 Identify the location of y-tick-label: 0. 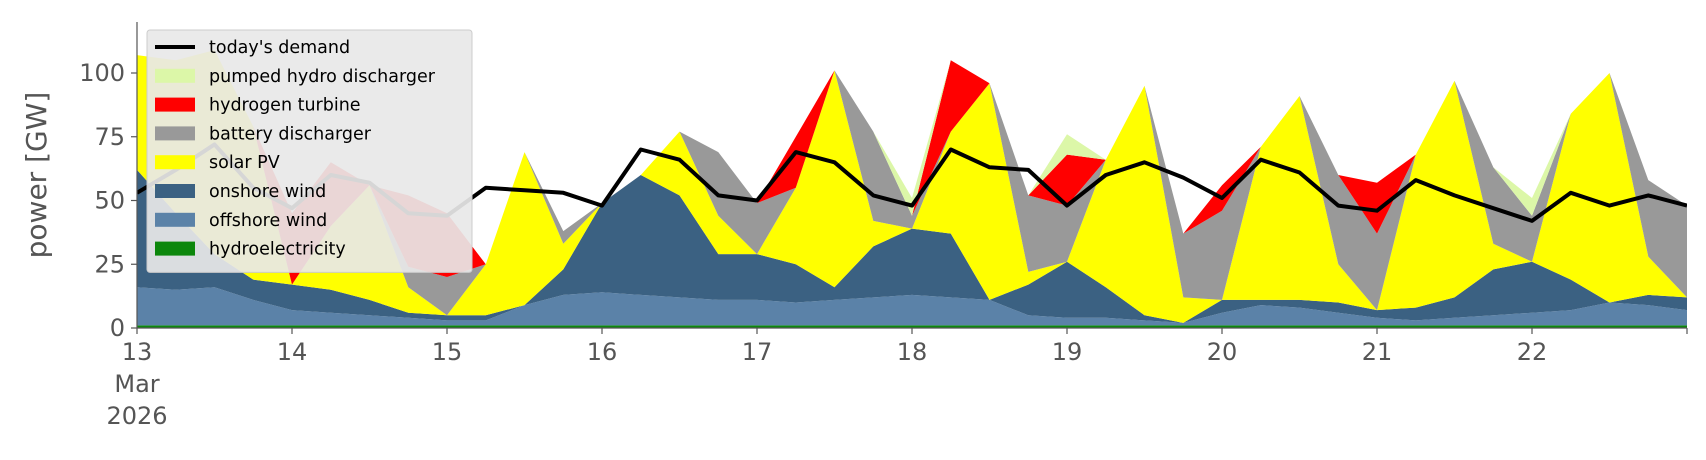
(117, 328).